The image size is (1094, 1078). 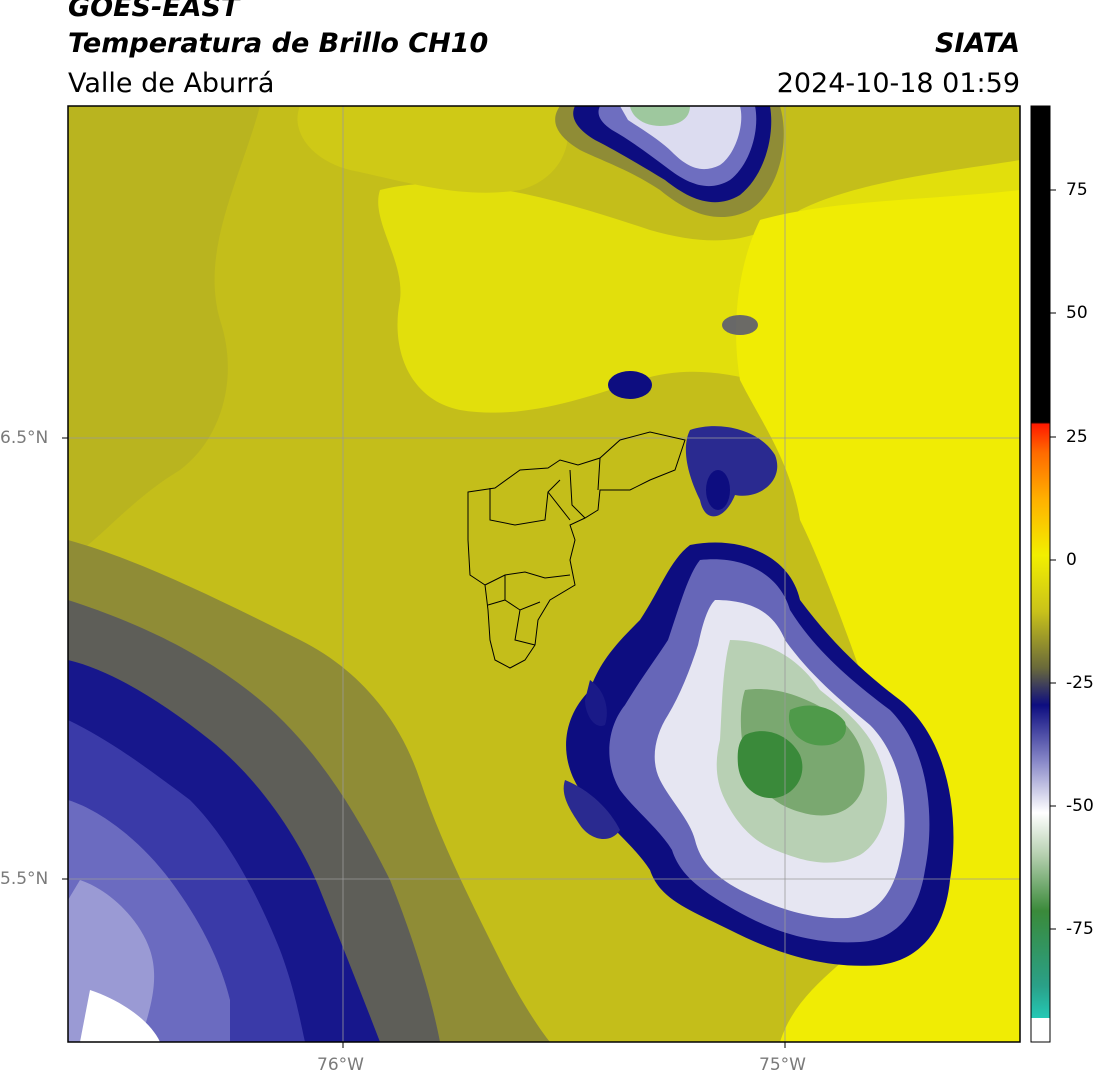 What do you see at coordinates (1077, 190) in the screenshot?
I see `colorbar-tick-75: 75` at bounding box center [1077, 190].